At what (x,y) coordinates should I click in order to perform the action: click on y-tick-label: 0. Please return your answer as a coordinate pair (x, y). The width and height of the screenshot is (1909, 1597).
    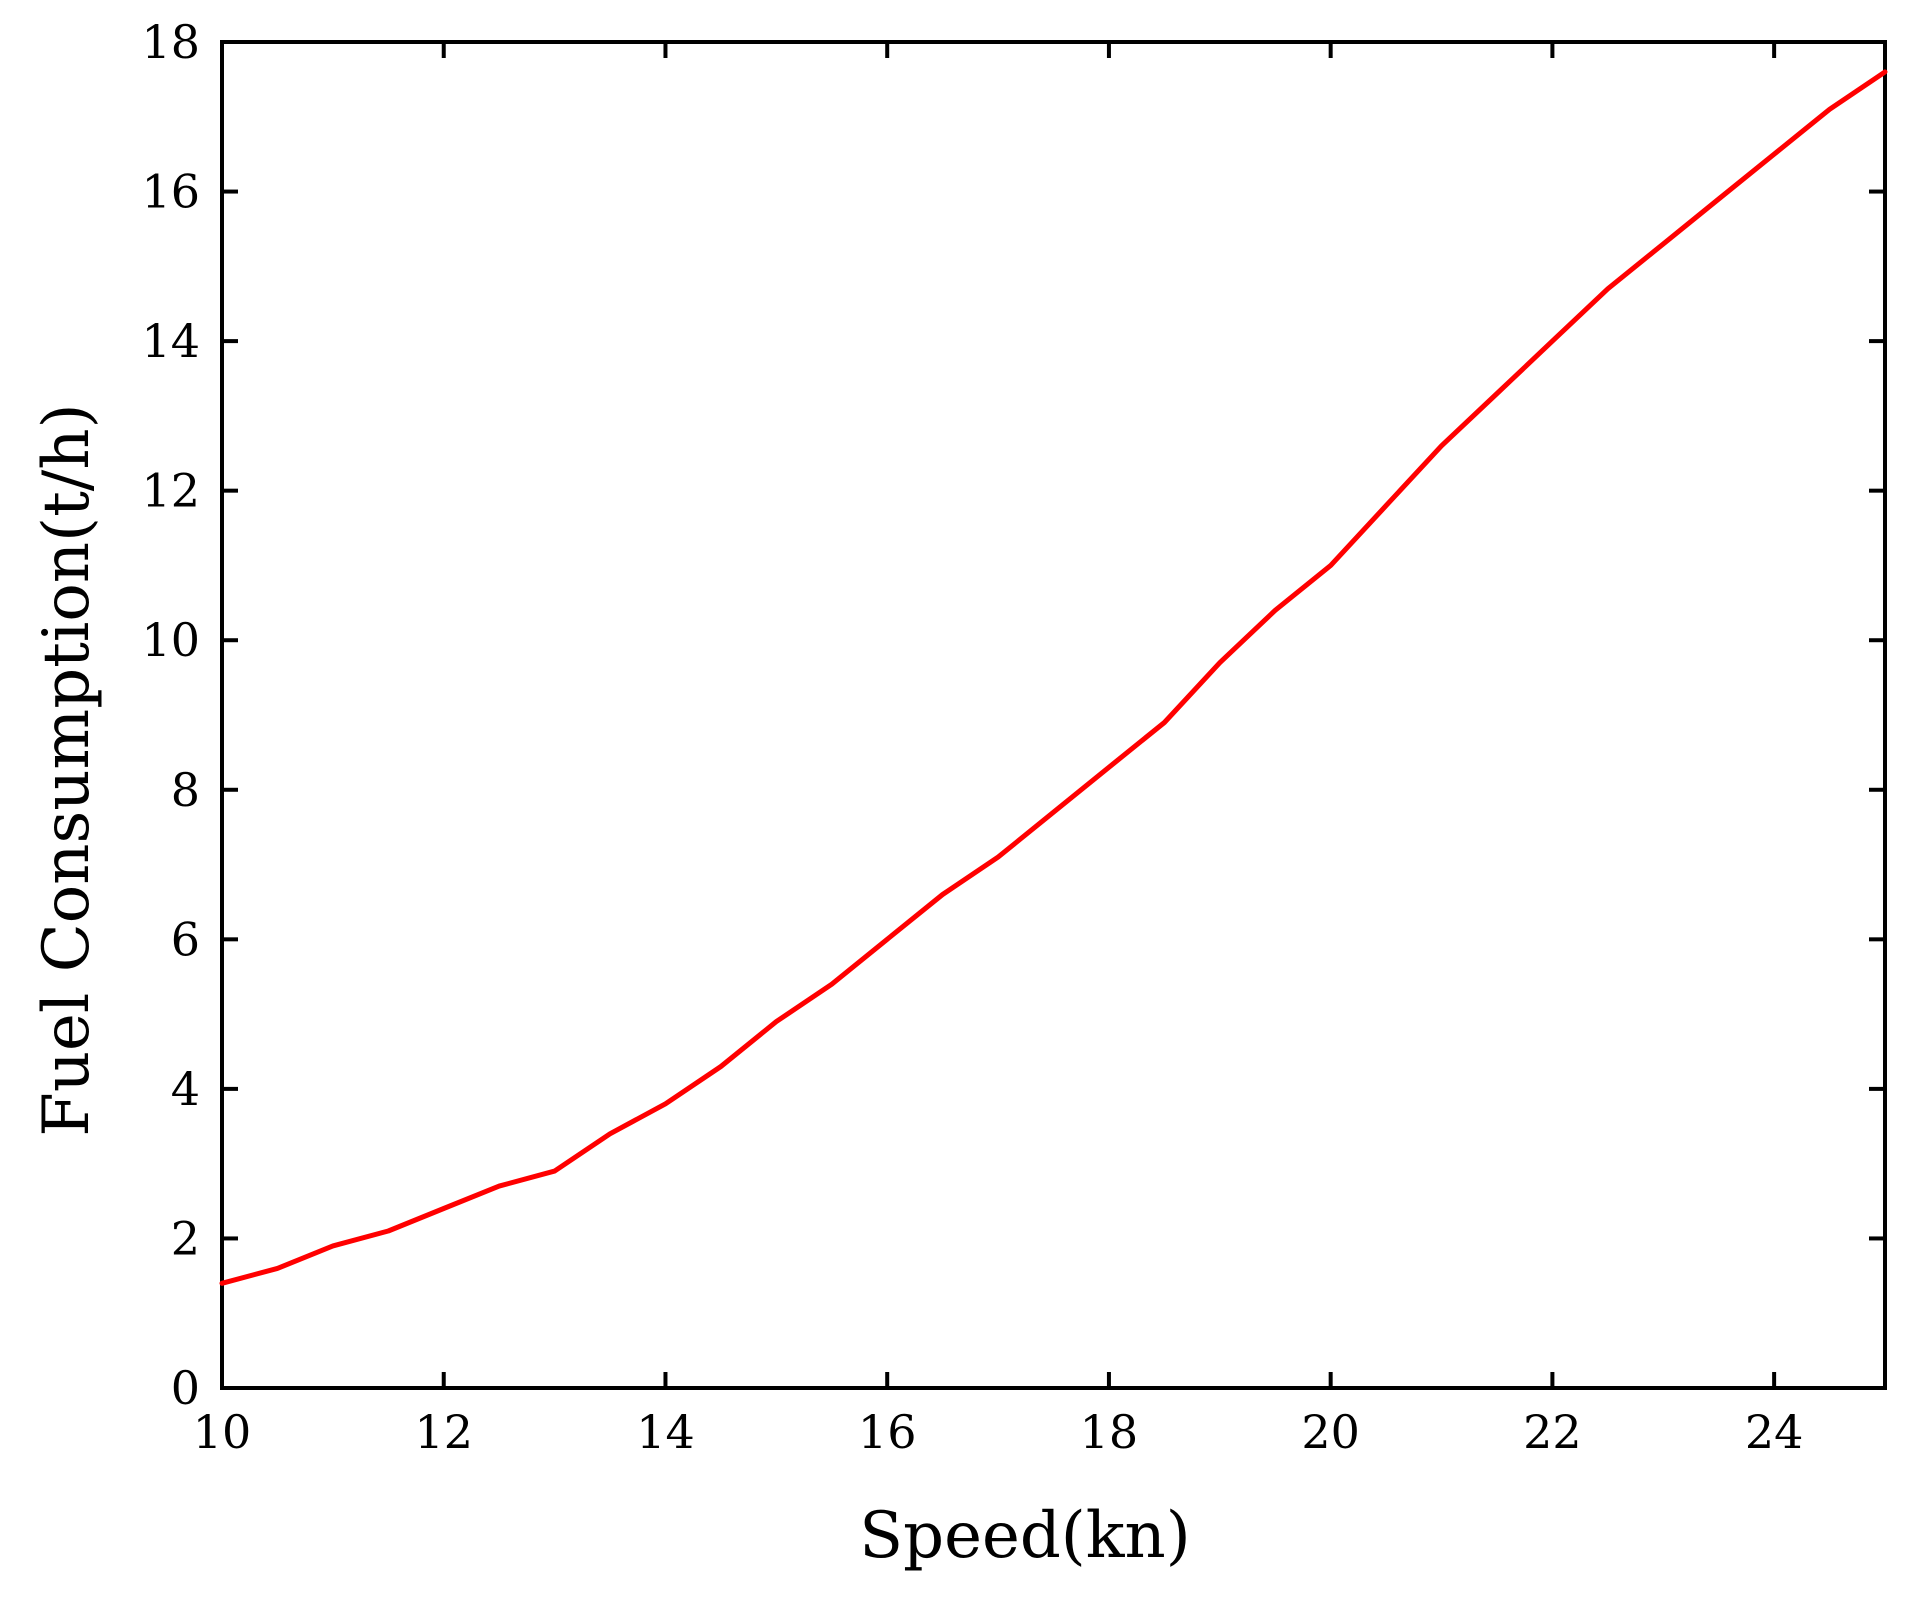
    Looking at the image, I should click on (185, 1388).